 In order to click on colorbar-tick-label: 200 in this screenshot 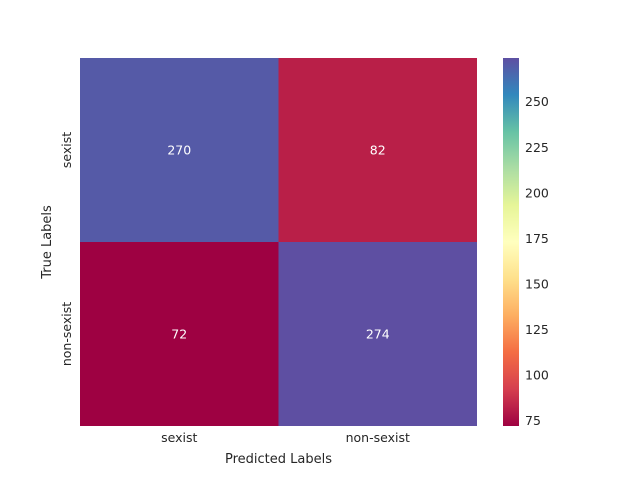, I will do `click(537, 192)`.